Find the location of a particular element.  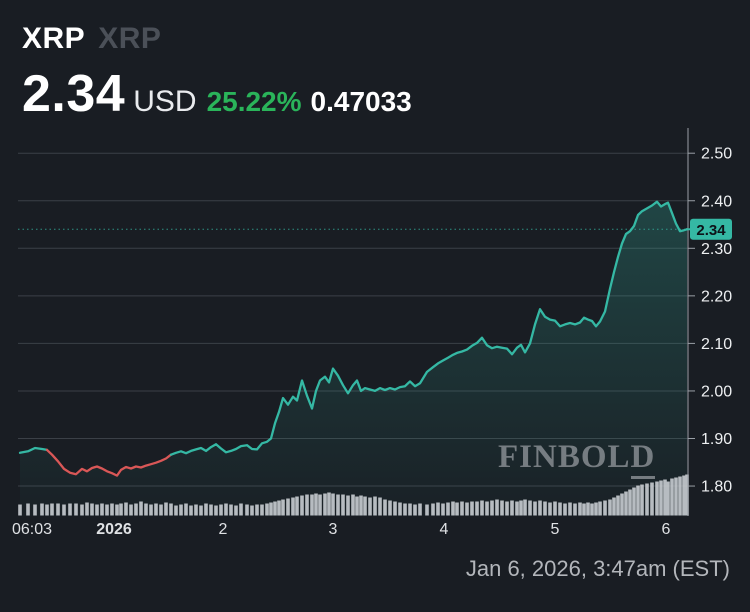

finbold-watermark-prefix: FINBOL is located at coordinates (564, 457).